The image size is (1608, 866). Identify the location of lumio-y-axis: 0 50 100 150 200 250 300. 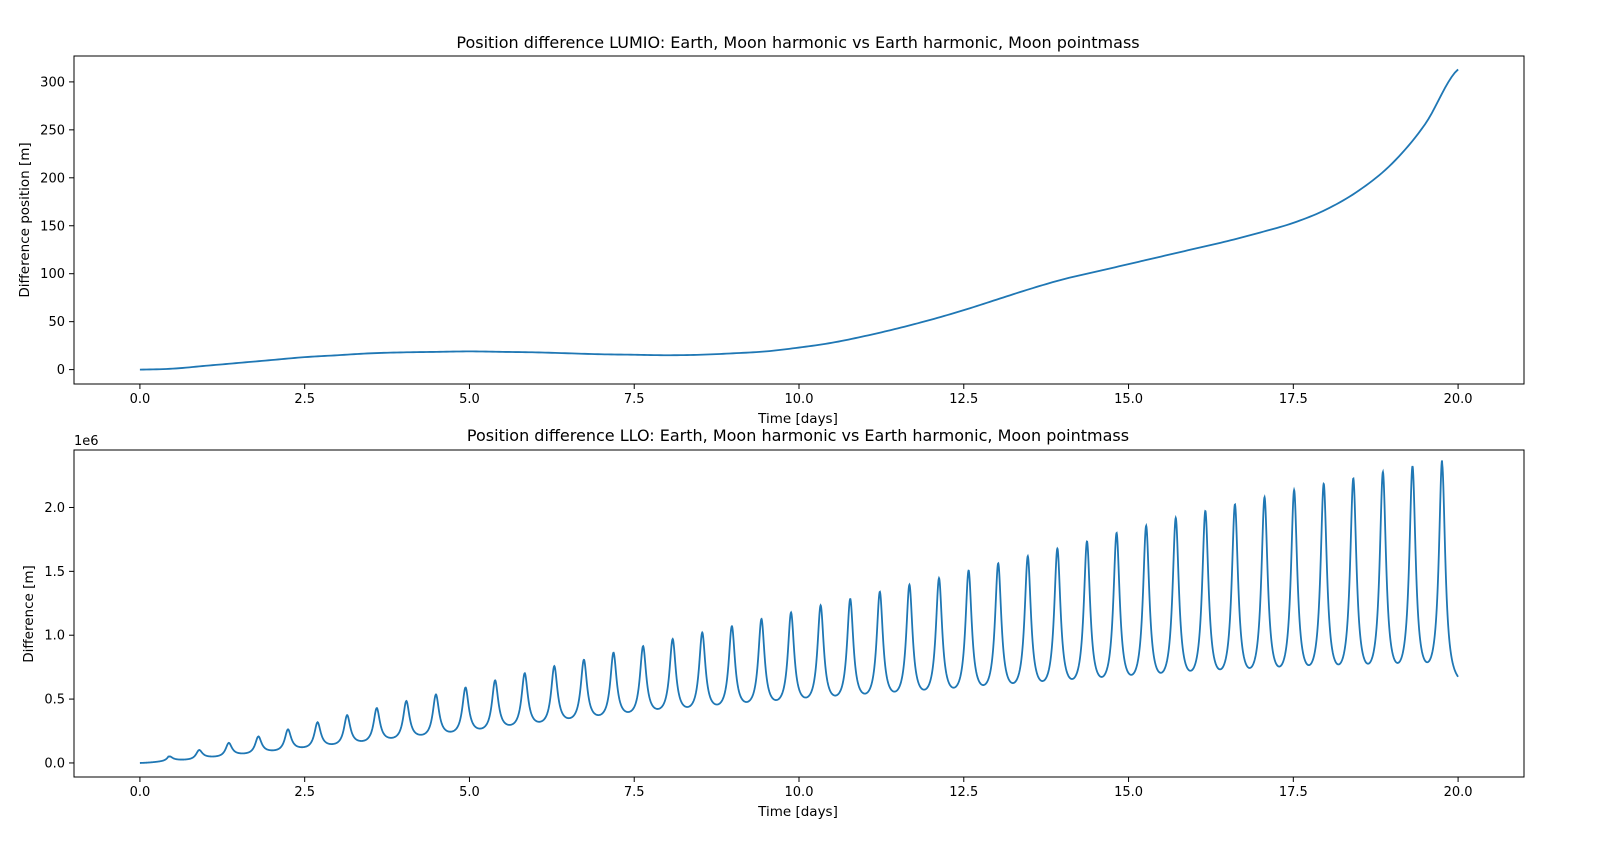
(57, 226).